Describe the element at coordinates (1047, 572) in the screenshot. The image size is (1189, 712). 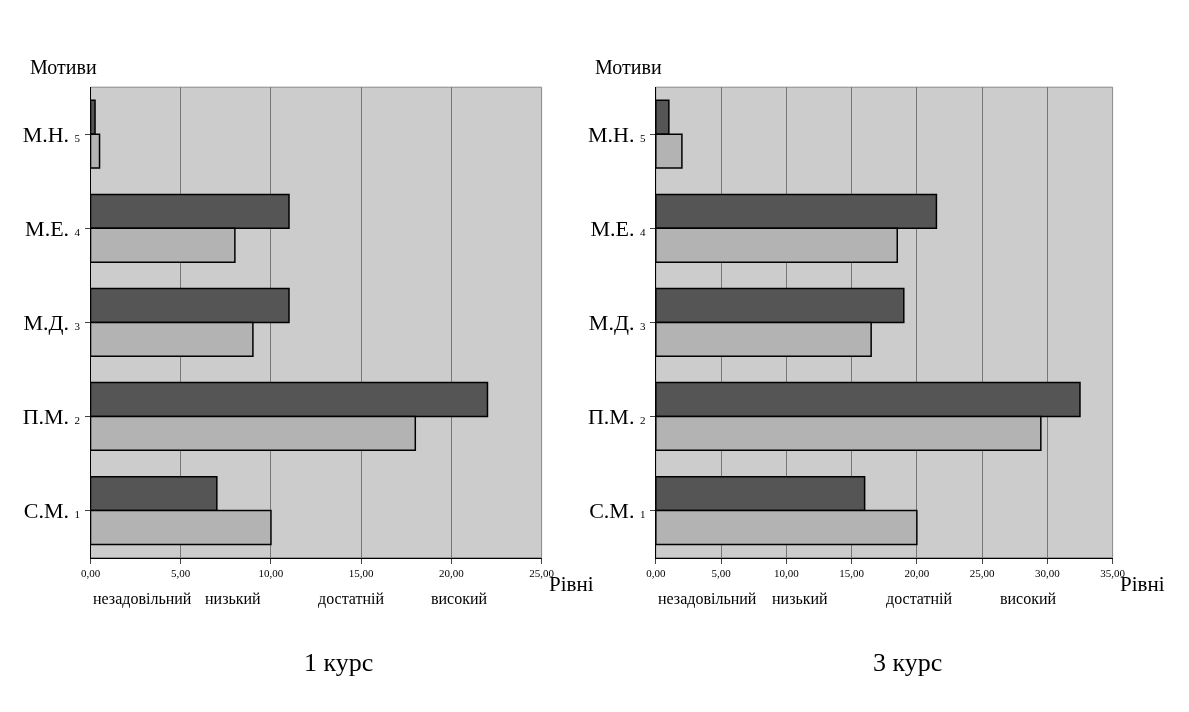
I see `x-tick-label: 30,00` at that location.